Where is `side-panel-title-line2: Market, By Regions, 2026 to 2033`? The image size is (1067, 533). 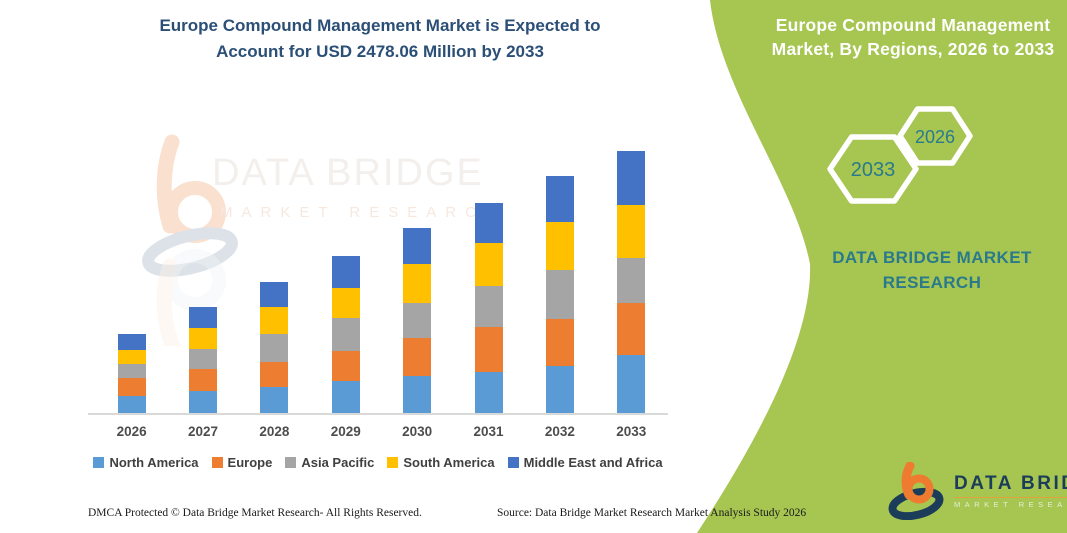
side-panel-title-line2: Market, By Regions, 2026 to 2033 is located at coordinates (913, 49).